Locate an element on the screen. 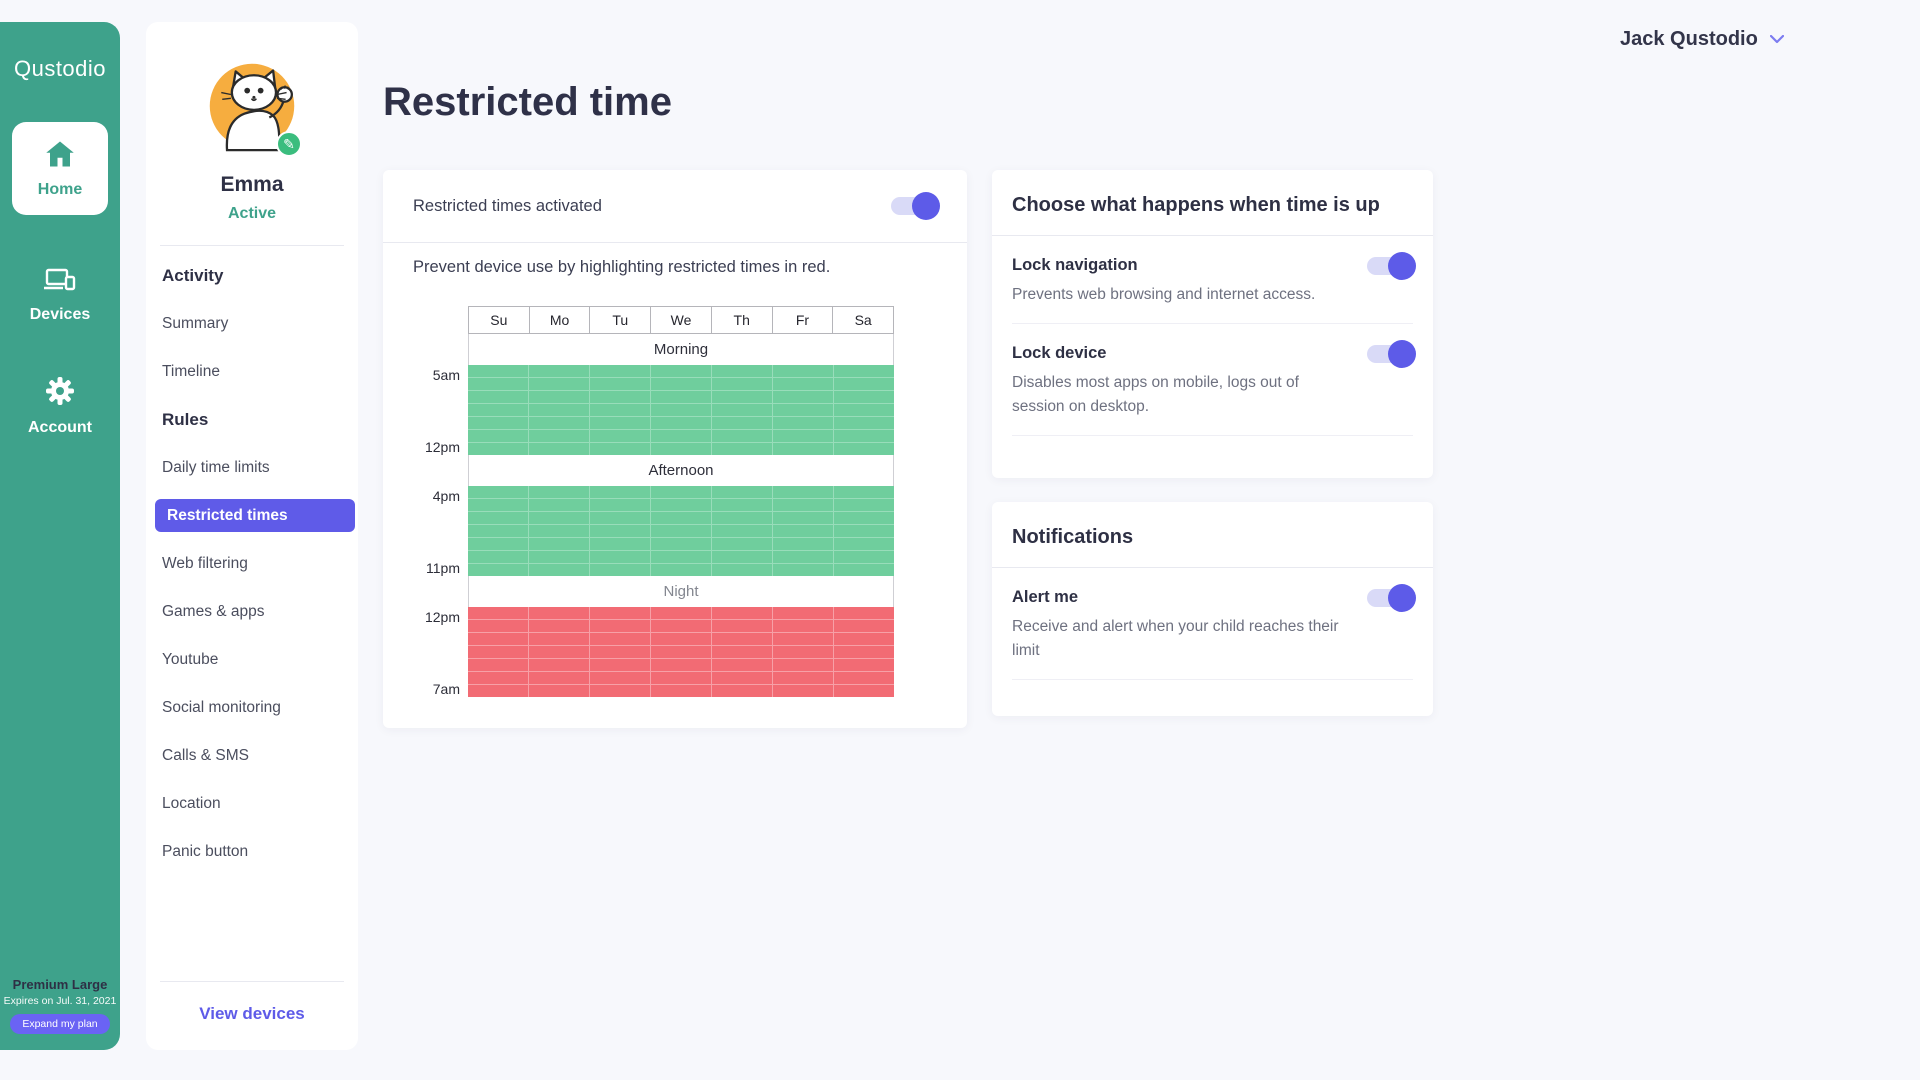 The height and width of the screenshot is (1080, 1920). sidebar-item-timeline: Timeline is located at coordinates (191, 371).